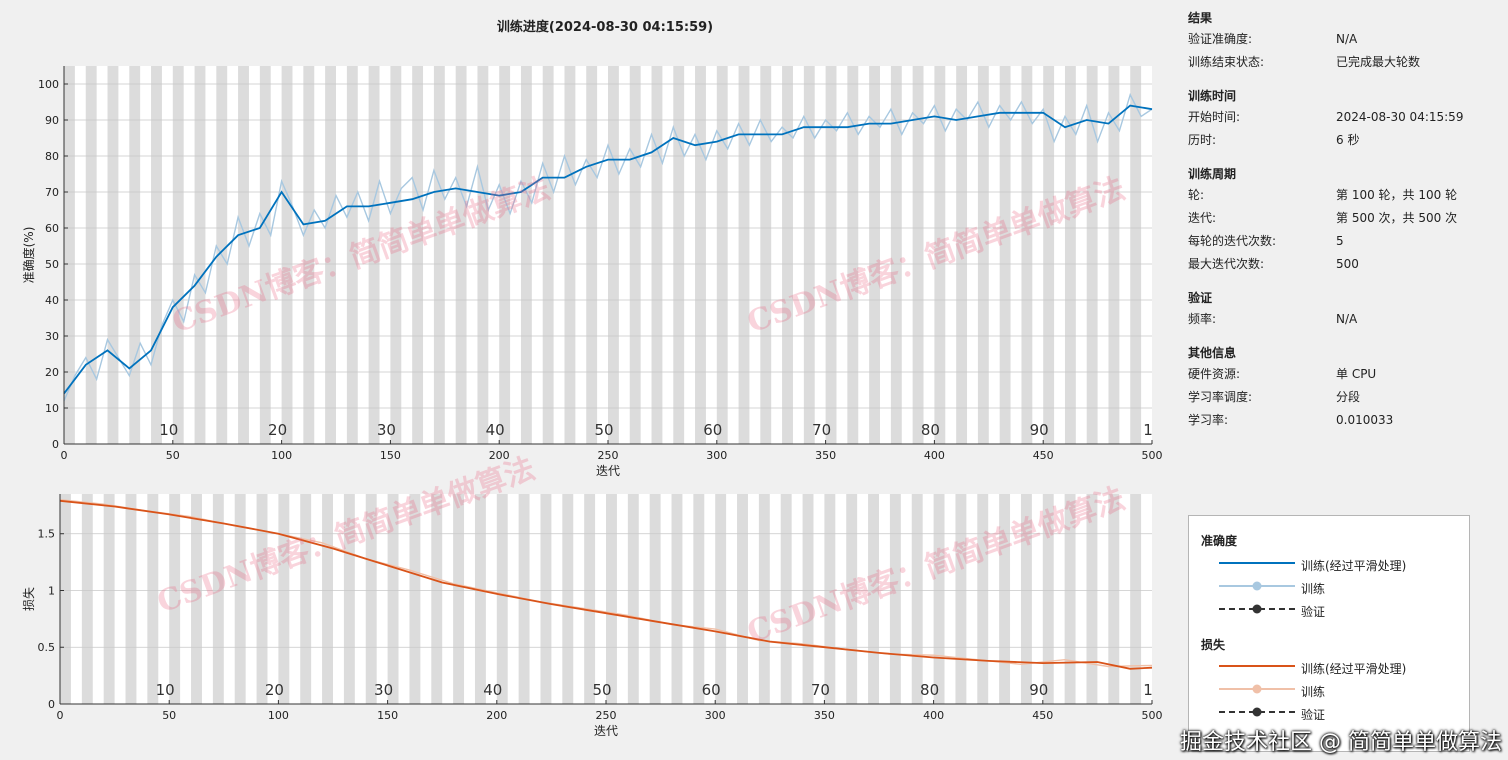  What do you see at coordinates (1335, 690) in the screenshot?
I see `legend-loss-train: 训练` at bounding box center [1335, 690].